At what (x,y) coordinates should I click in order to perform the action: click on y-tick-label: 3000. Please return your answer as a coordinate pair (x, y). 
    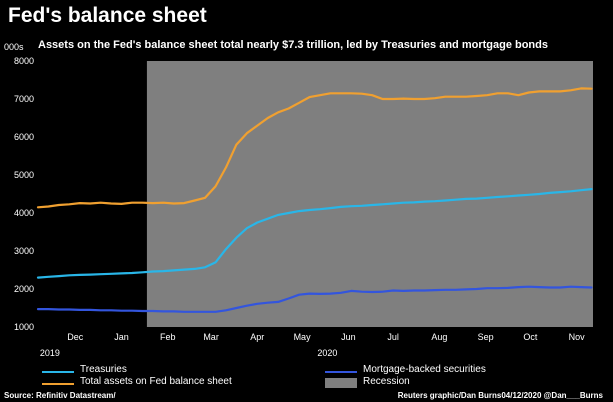
    Looking at the image, I should click on (24, 251).